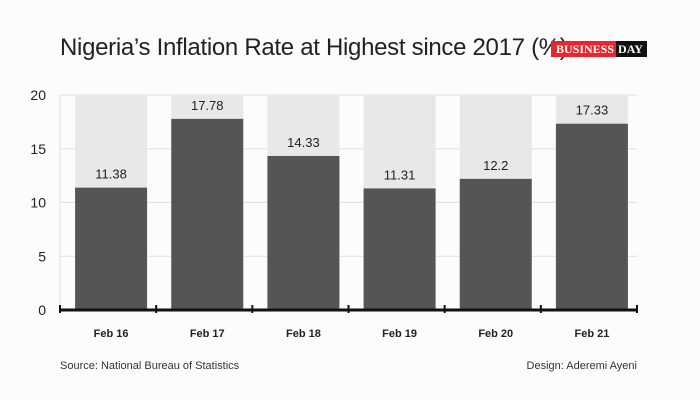 This screenshot has height=400, width=700. Describe the element at coordinates (111, 334) in the screenshot. I see `x-tick-label: Feb 16` at that location.